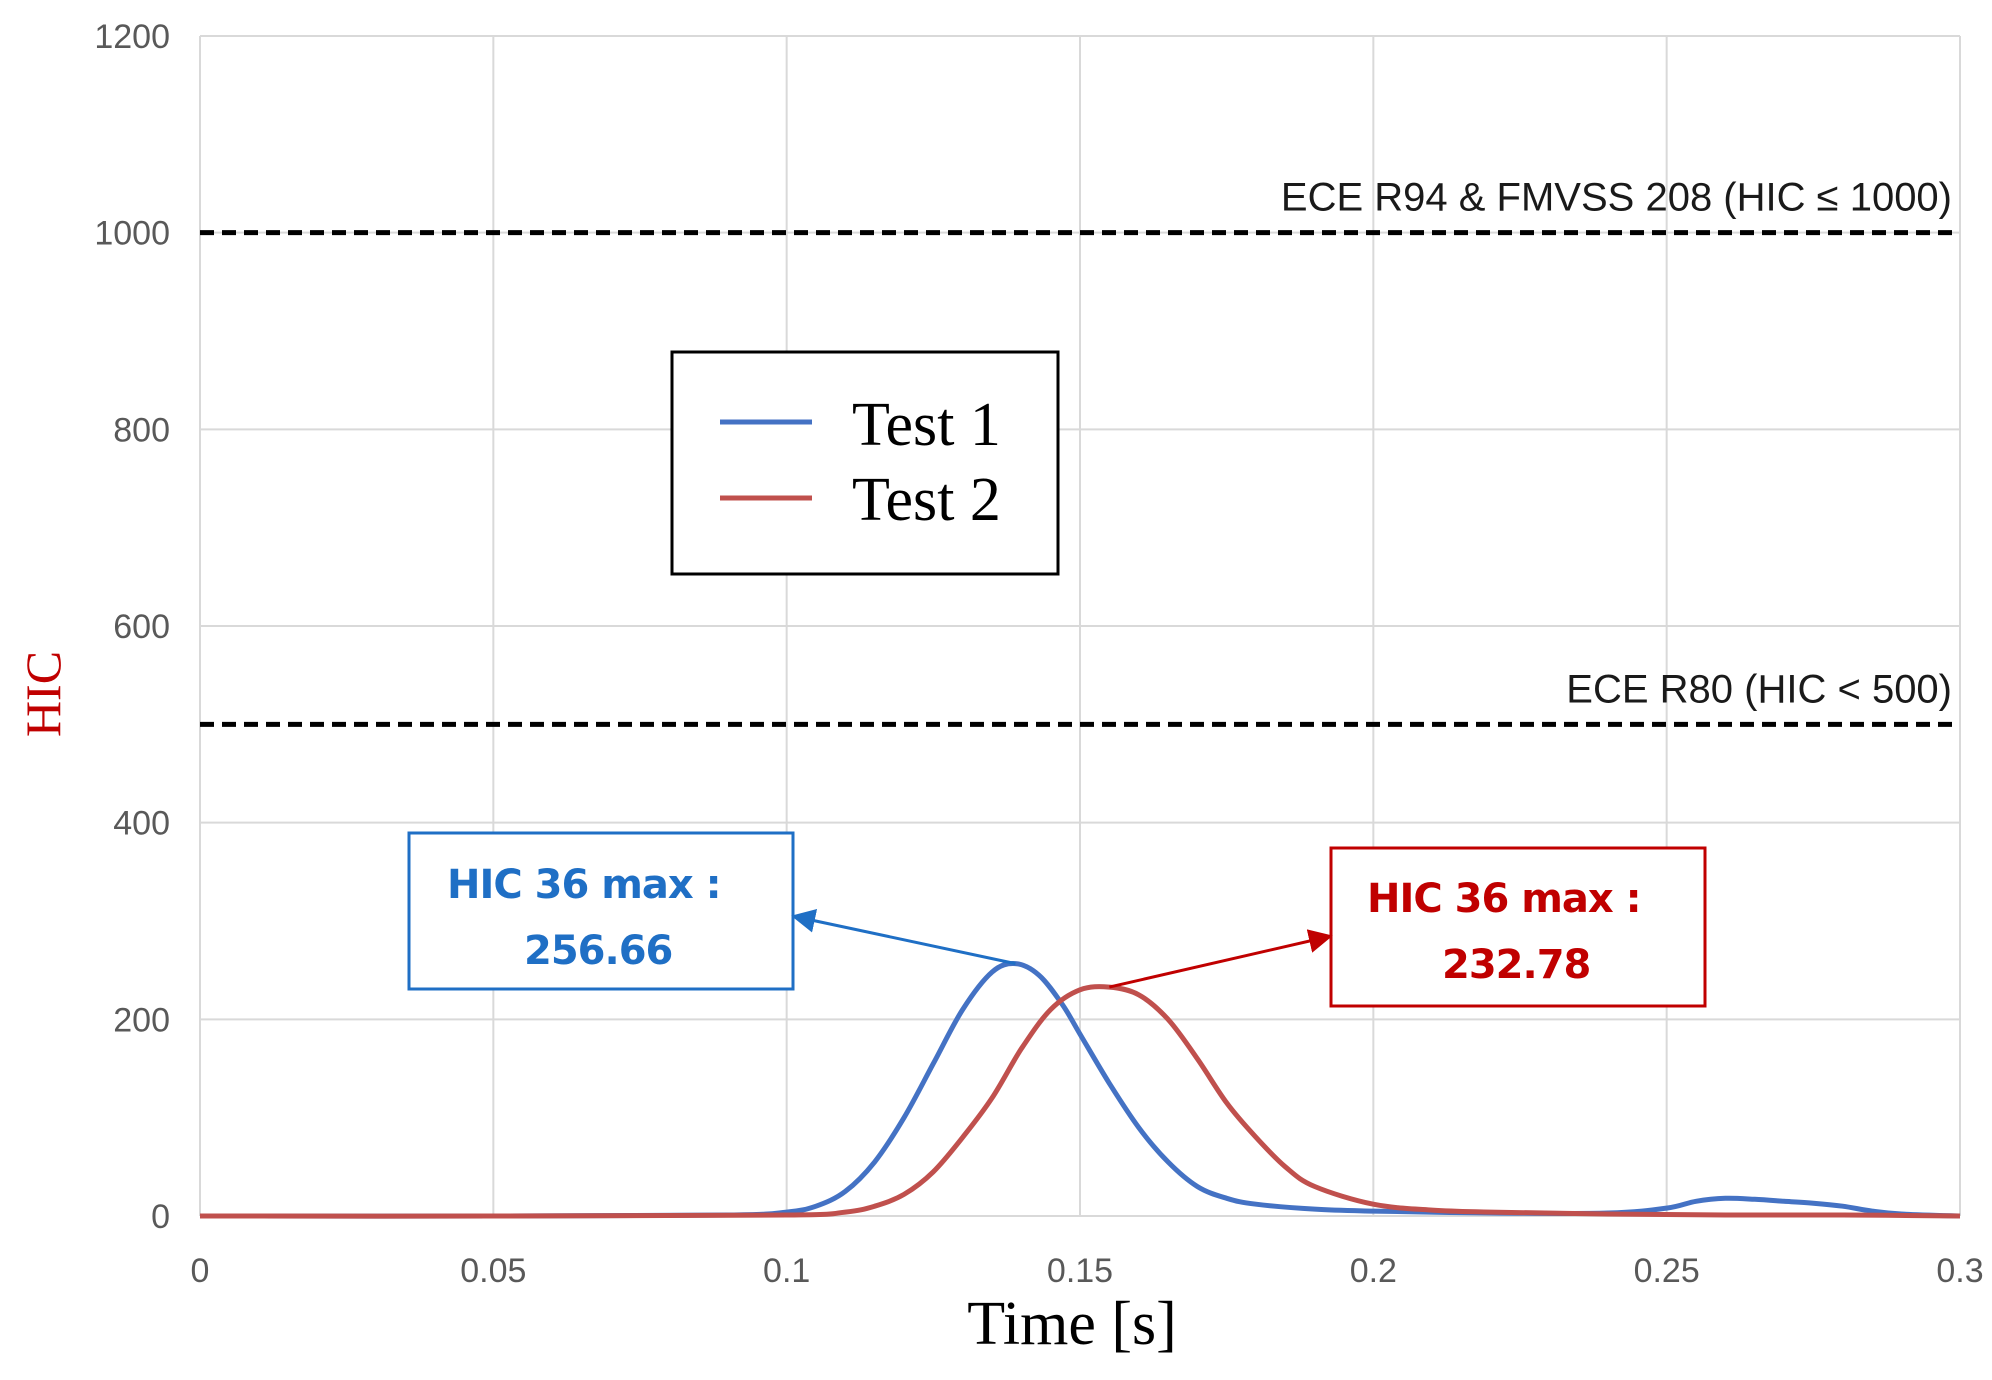 Image resolution: width=1992 pixels, height=1380 pixels. What do you see at coordinates (141, 824) in the screenshot?
I see `y-tick-label: 400` at bounding box center [141, 824].